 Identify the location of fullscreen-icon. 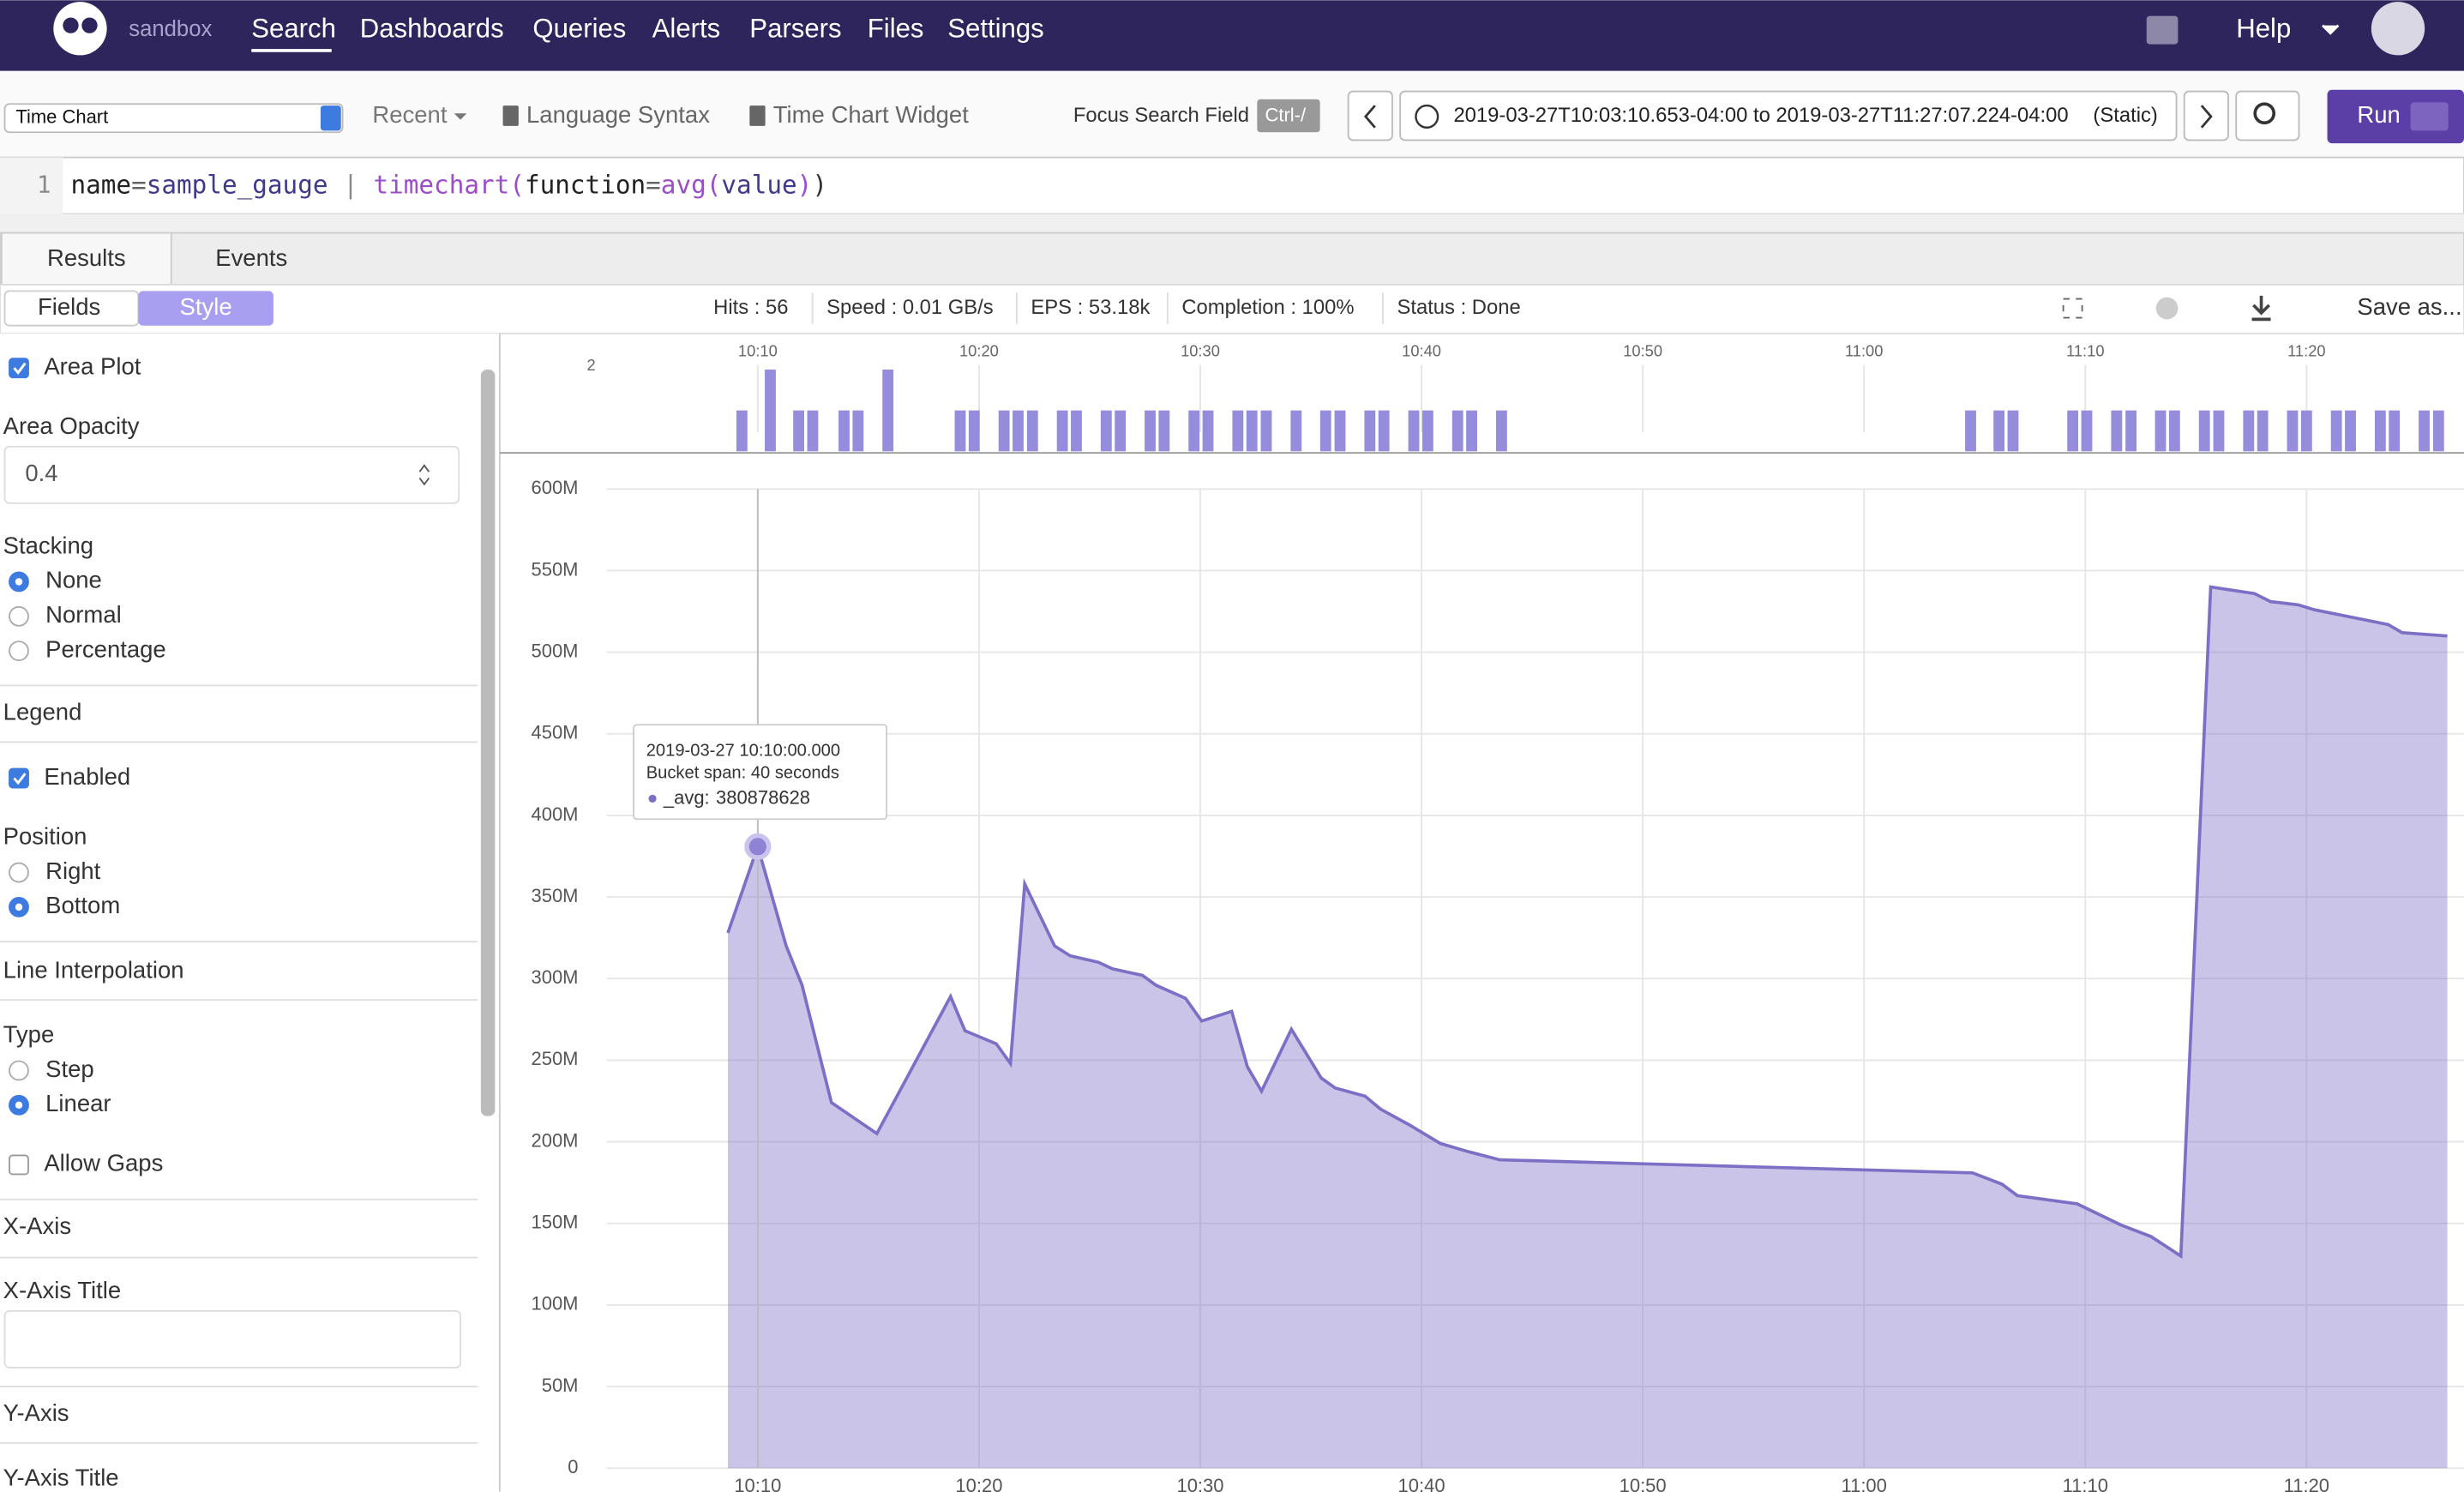
(2072, 308).